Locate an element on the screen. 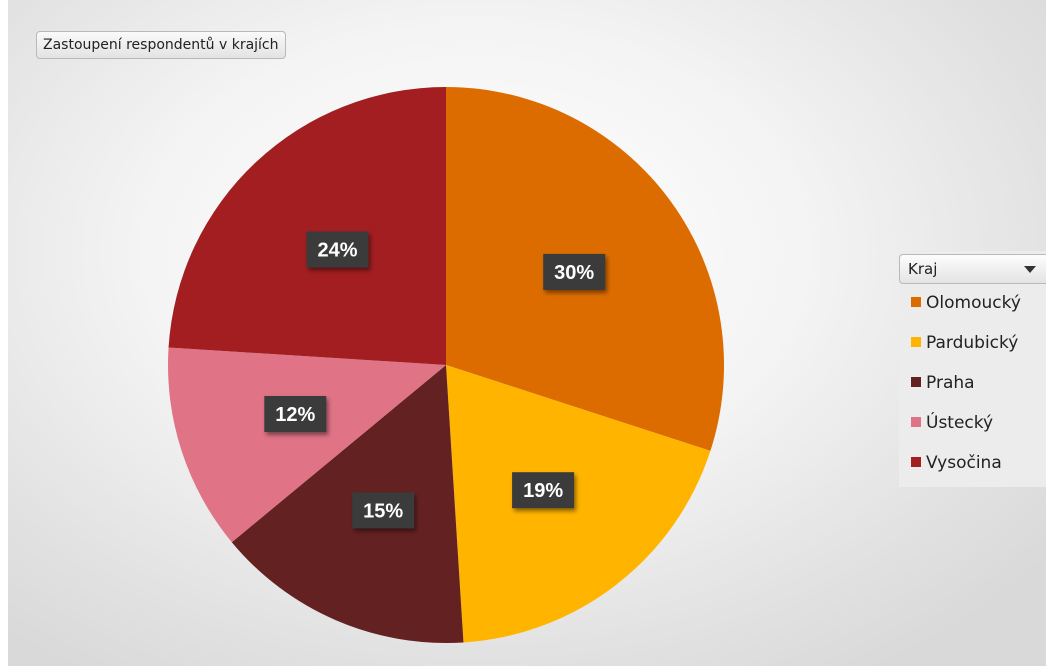 This screenshot has width=1046, height=666. legend-item-ustecky: Ústecký is located at coordinates (952, 425).